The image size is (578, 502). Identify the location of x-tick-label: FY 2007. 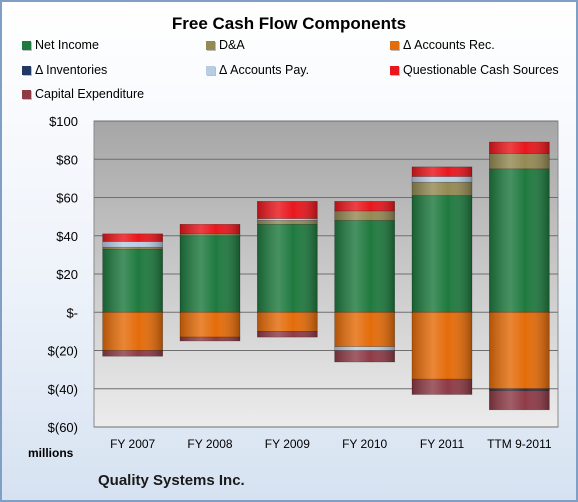
(132, 444).